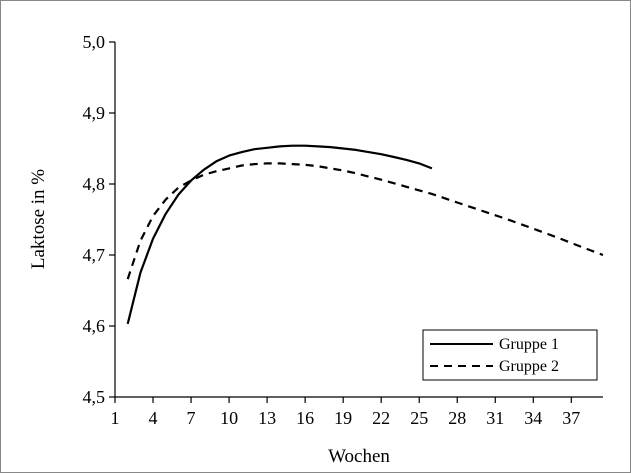  What do you see at coordinates (381, 418) in the screenshot?
I see `x-tick-label: 22` at bounding box center [381, 418].